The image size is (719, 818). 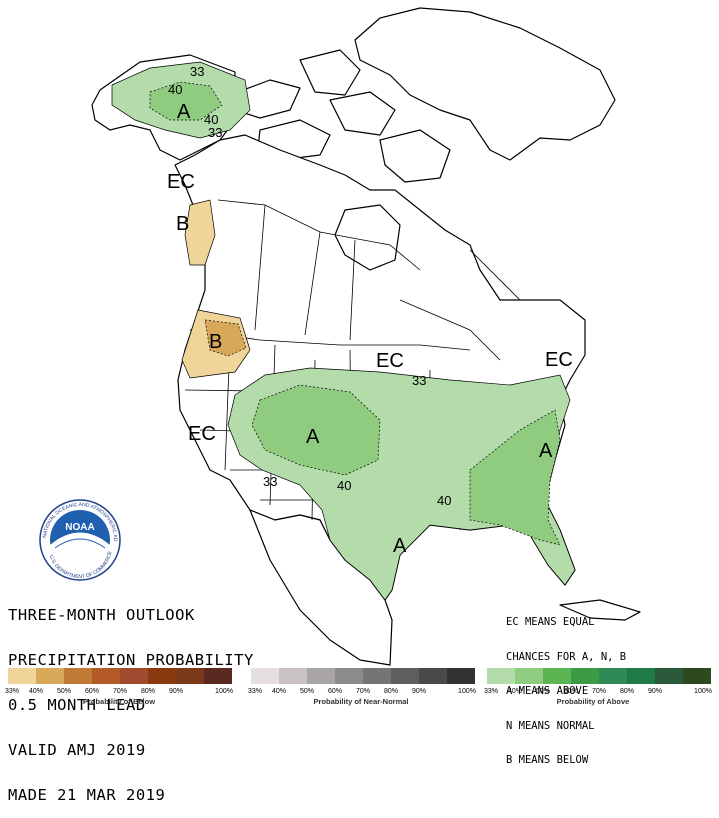 I want to click on legend-below-tick-3: 50%, so click(x=64, y=691).